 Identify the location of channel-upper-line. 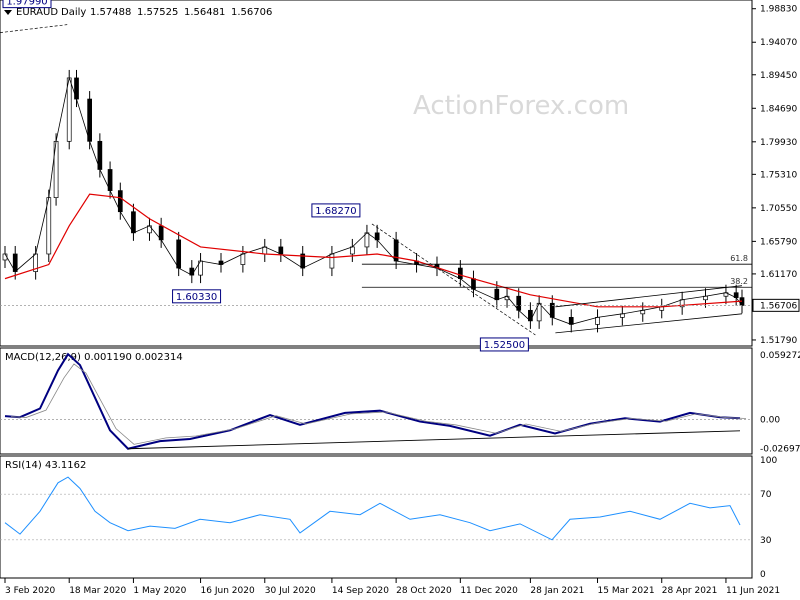
(649, 296).